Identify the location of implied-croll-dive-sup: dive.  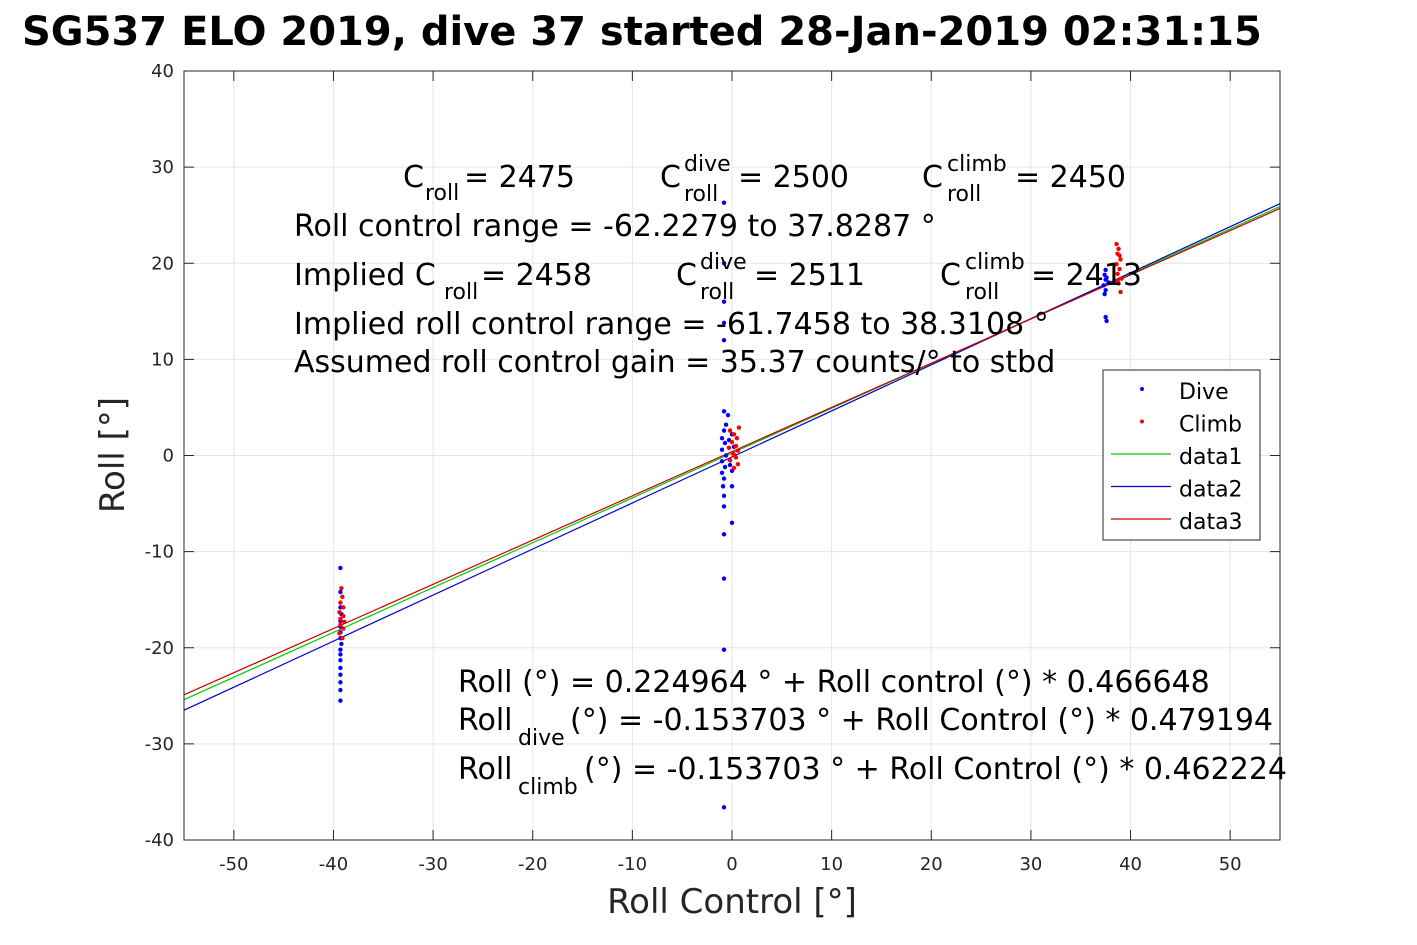
(723, 262).